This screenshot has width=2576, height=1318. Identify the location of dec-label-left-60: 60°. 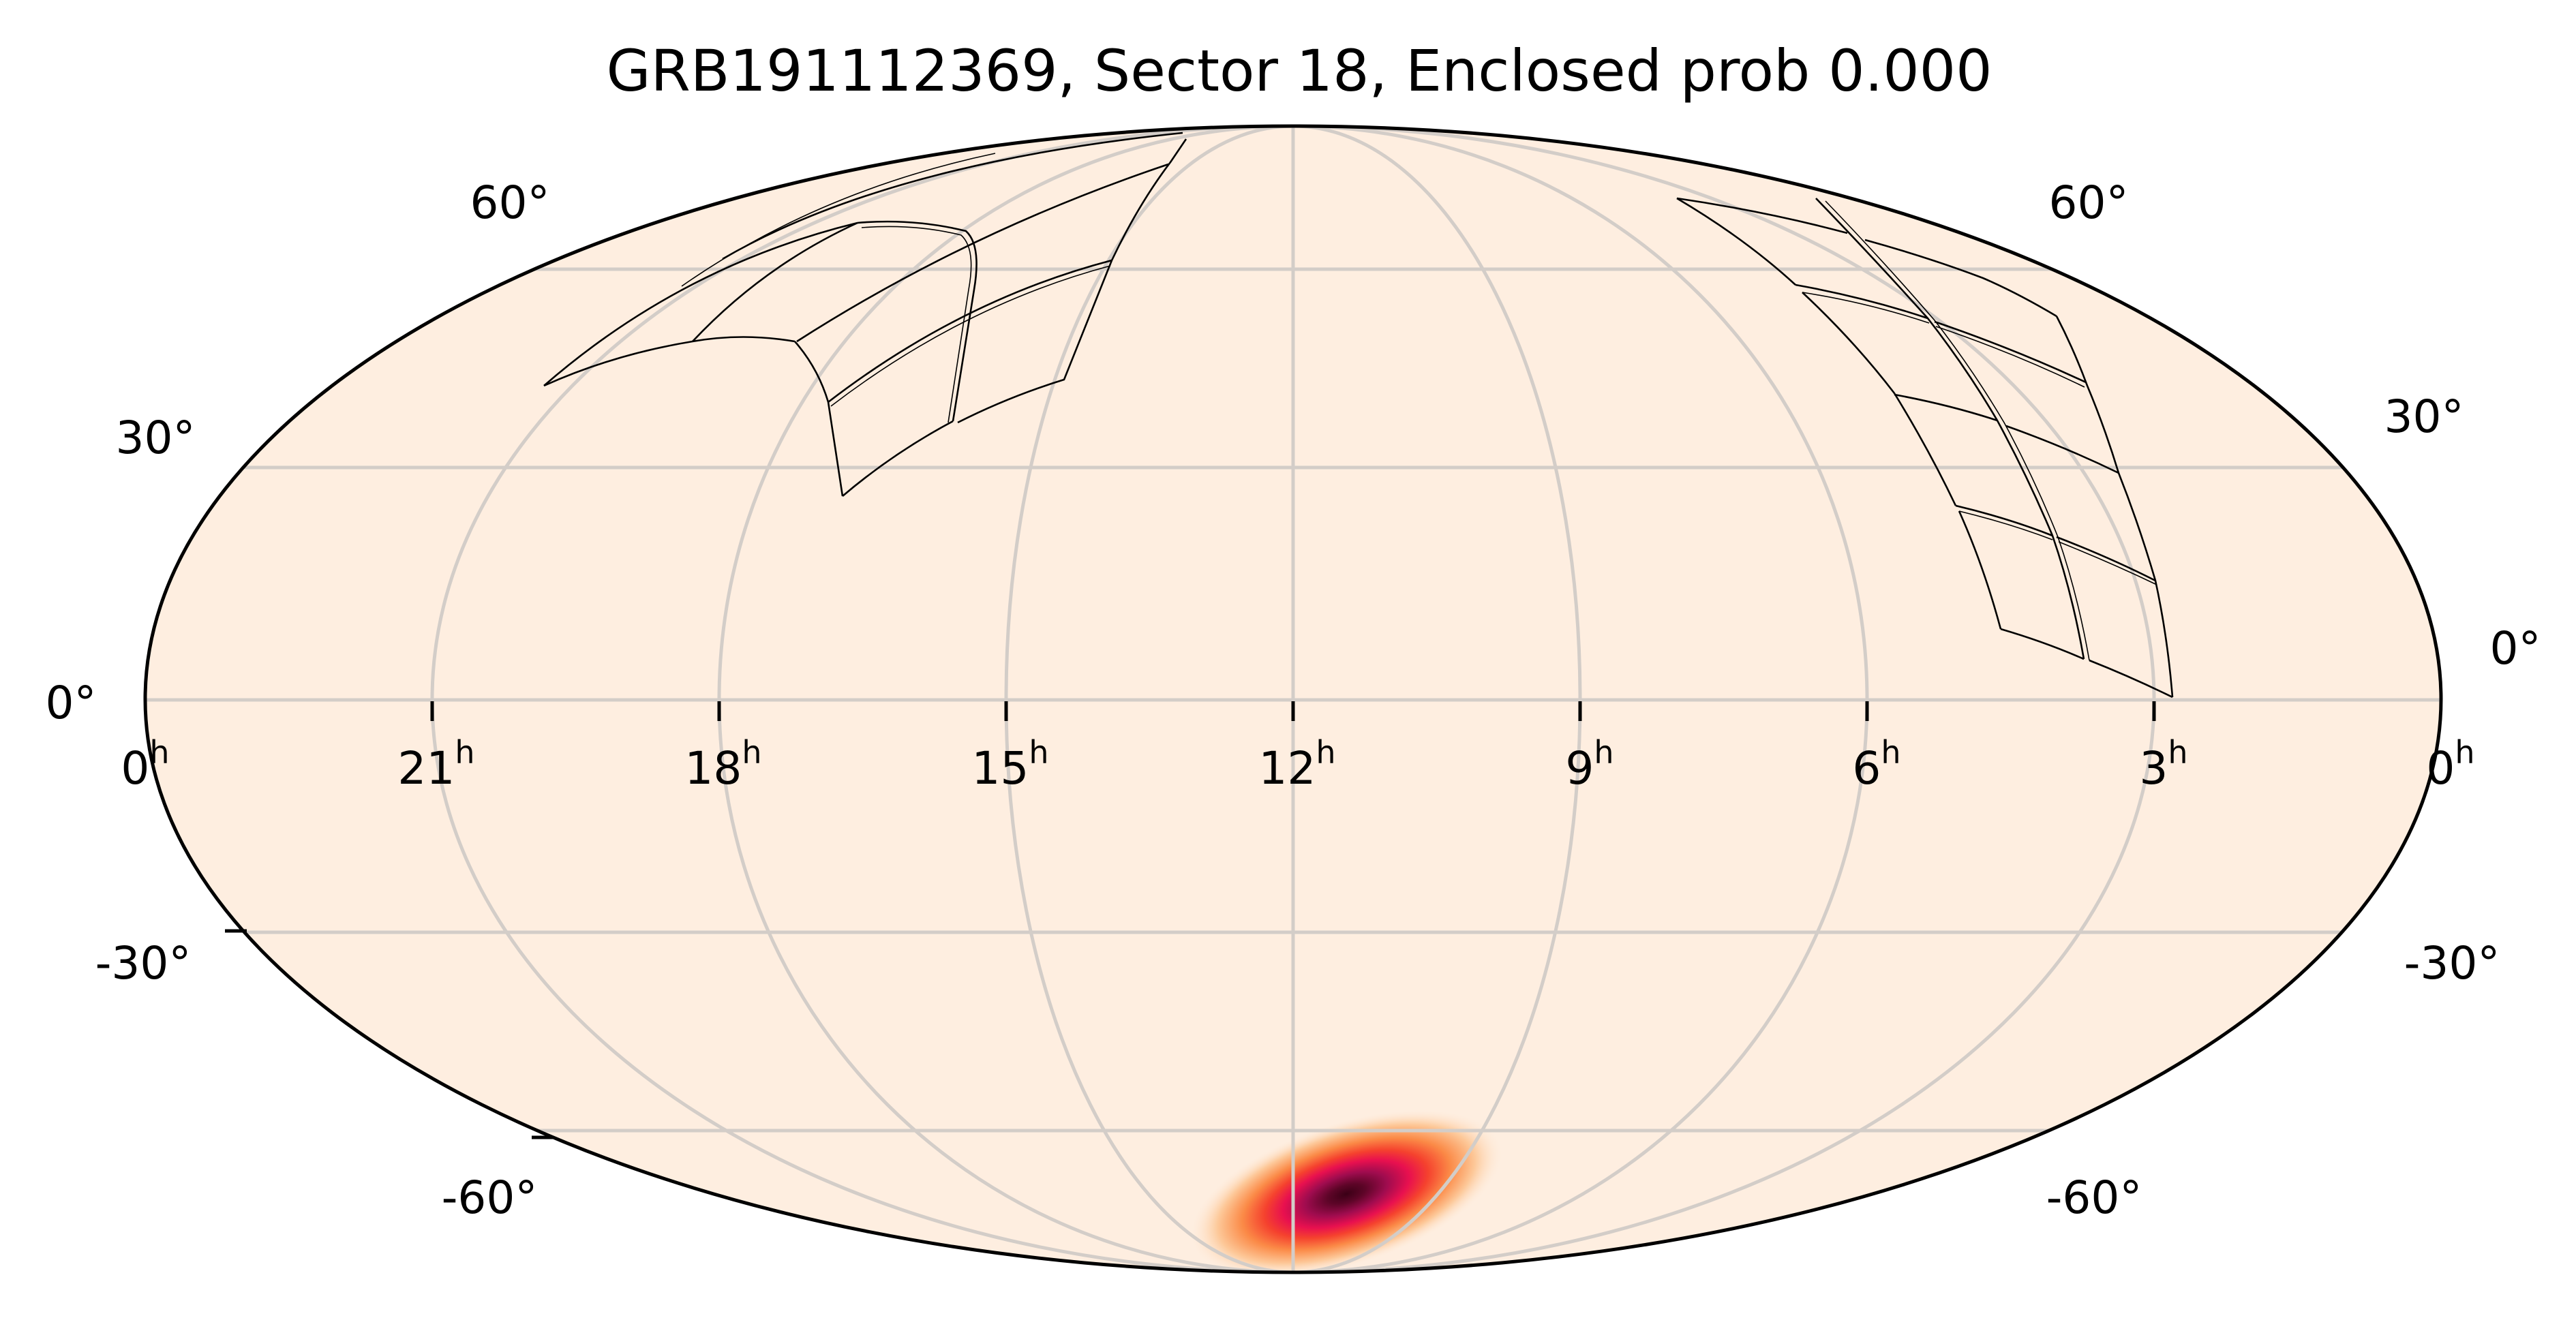
(510, 203).